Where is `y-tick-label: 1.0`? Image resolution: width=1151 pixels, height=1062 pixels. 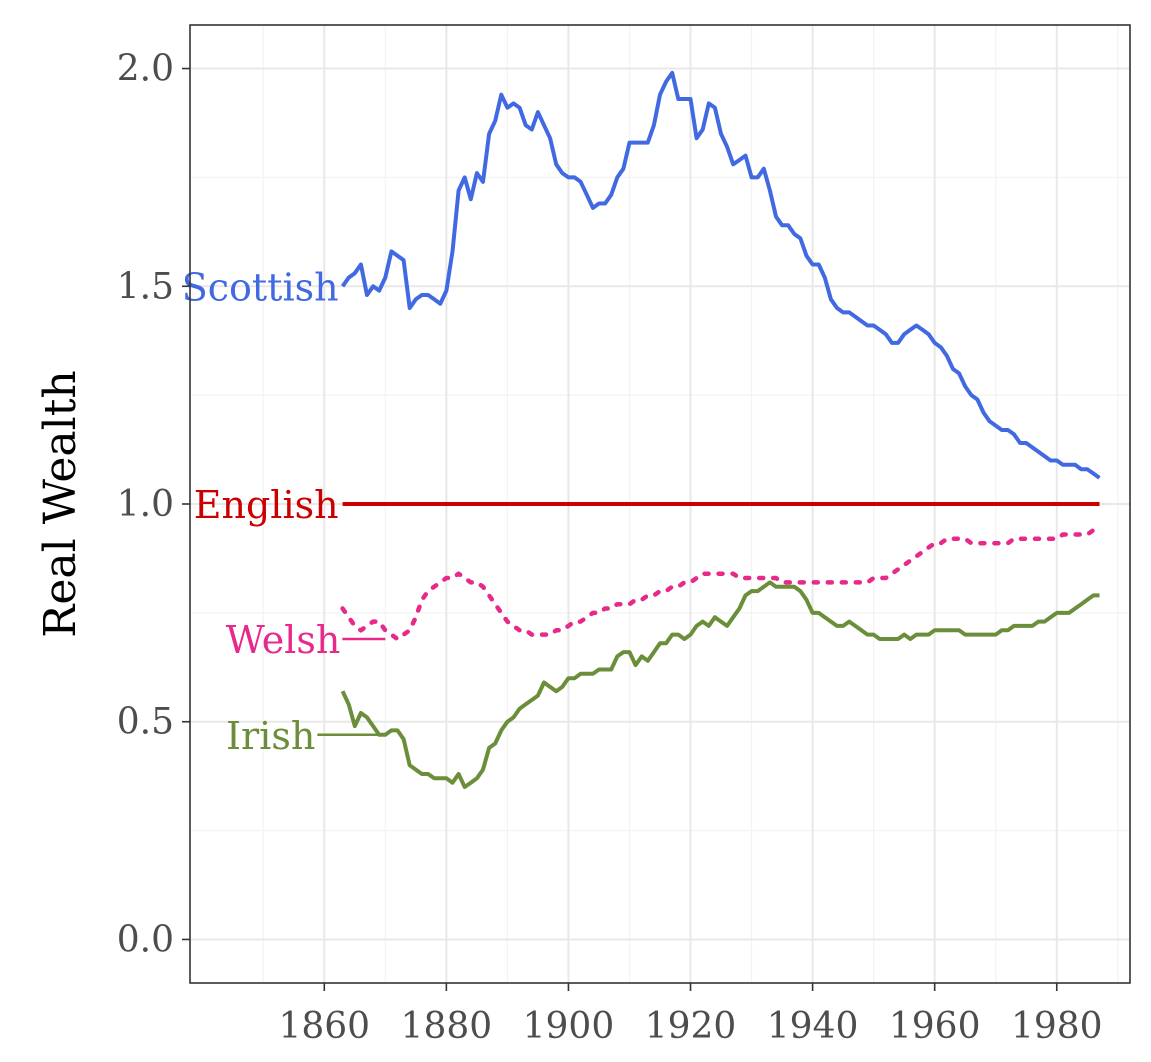
y-tick-label: 1.0 is located at coordinates (145, 504).